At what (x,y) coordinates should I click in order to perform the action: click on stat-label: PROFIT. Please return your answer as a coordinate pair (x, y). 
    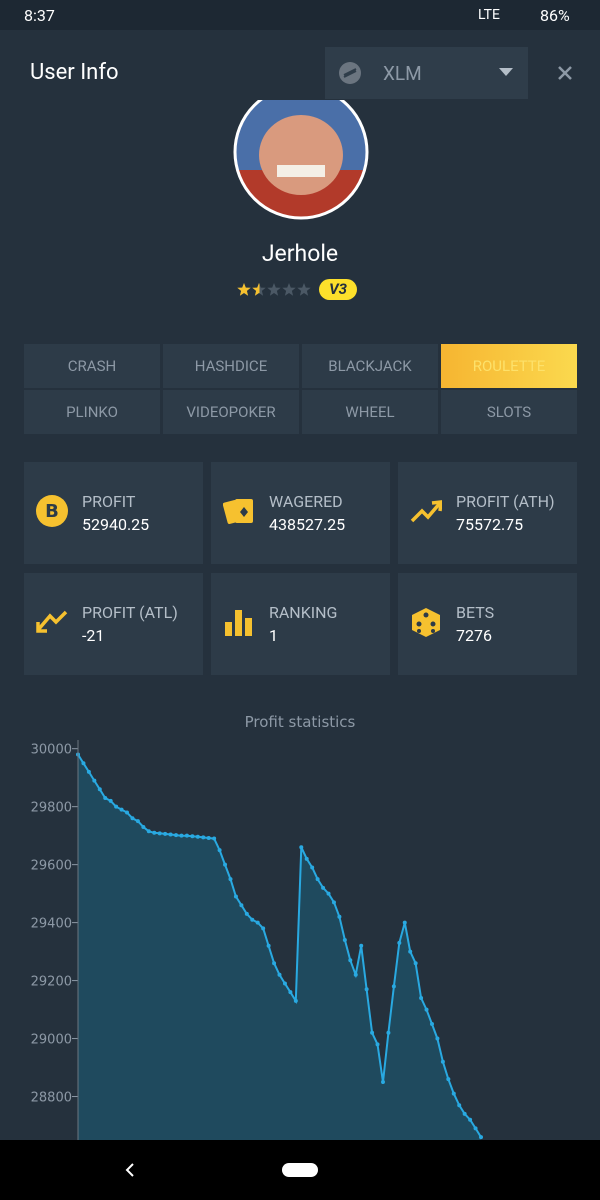
    Looking at the image, I should click on (109, 501).